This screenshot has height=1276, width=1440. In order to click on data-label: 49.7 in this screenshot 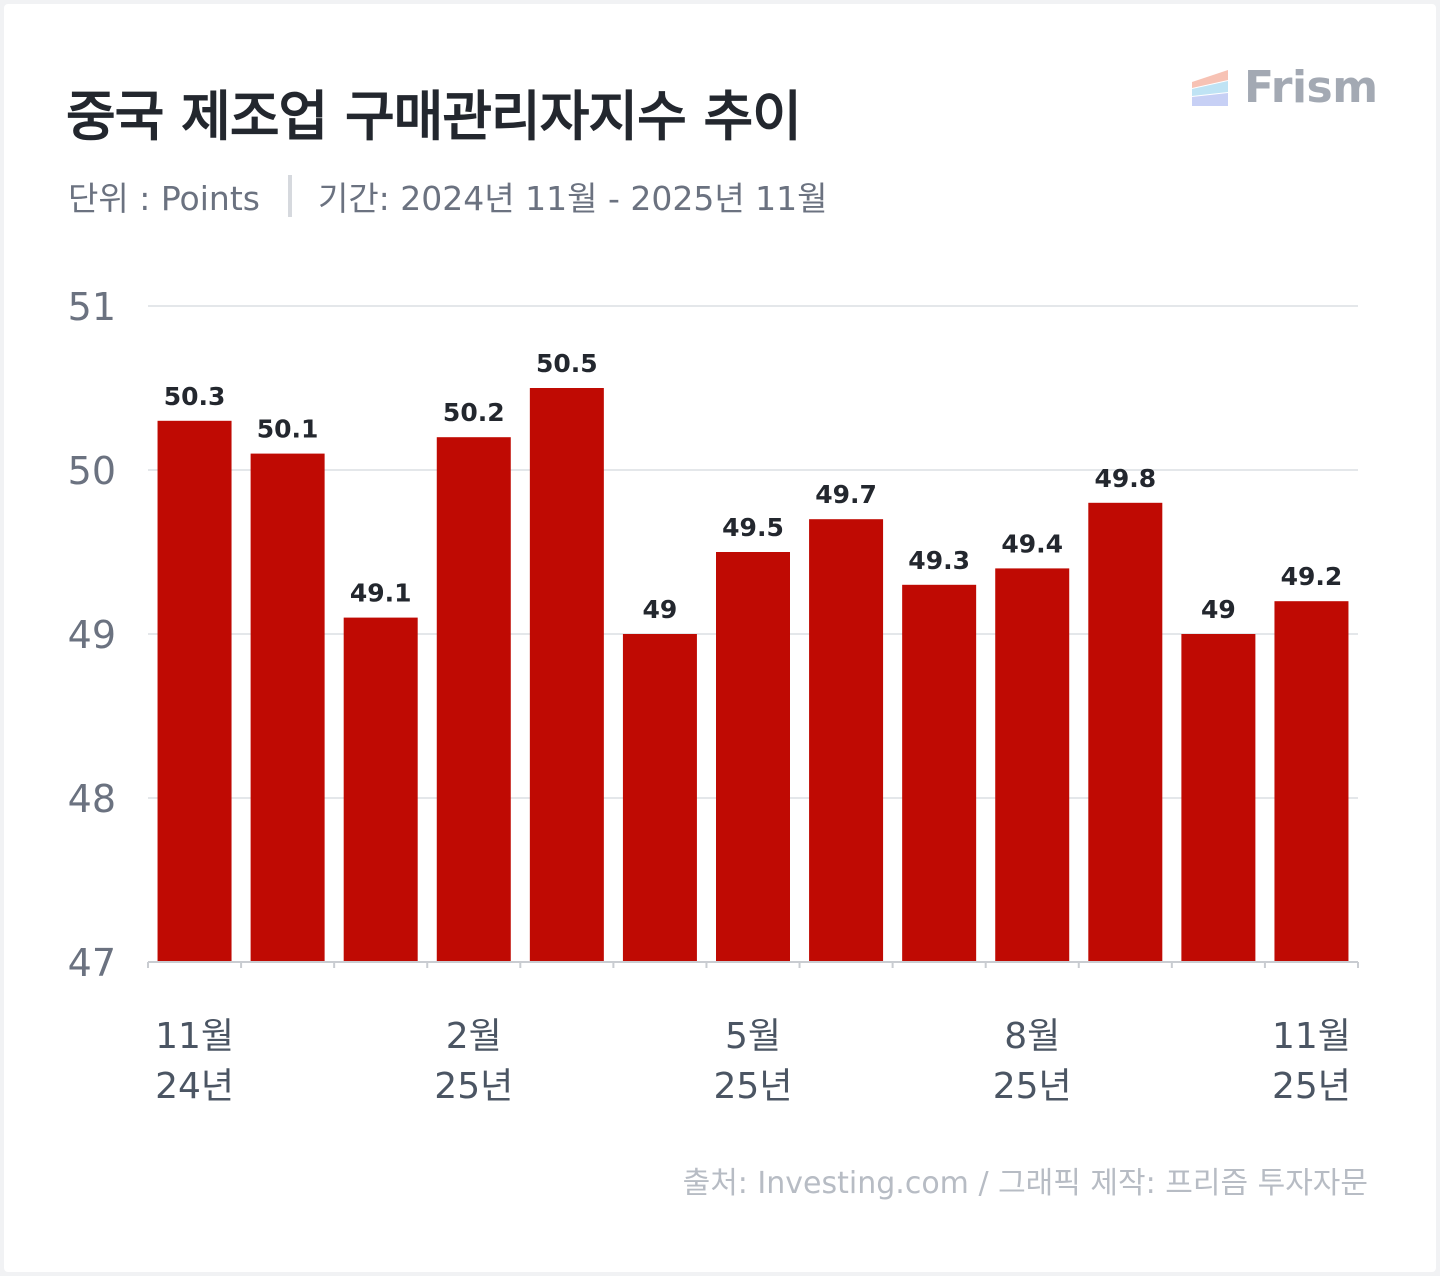, I will do `click(846, 494)`.